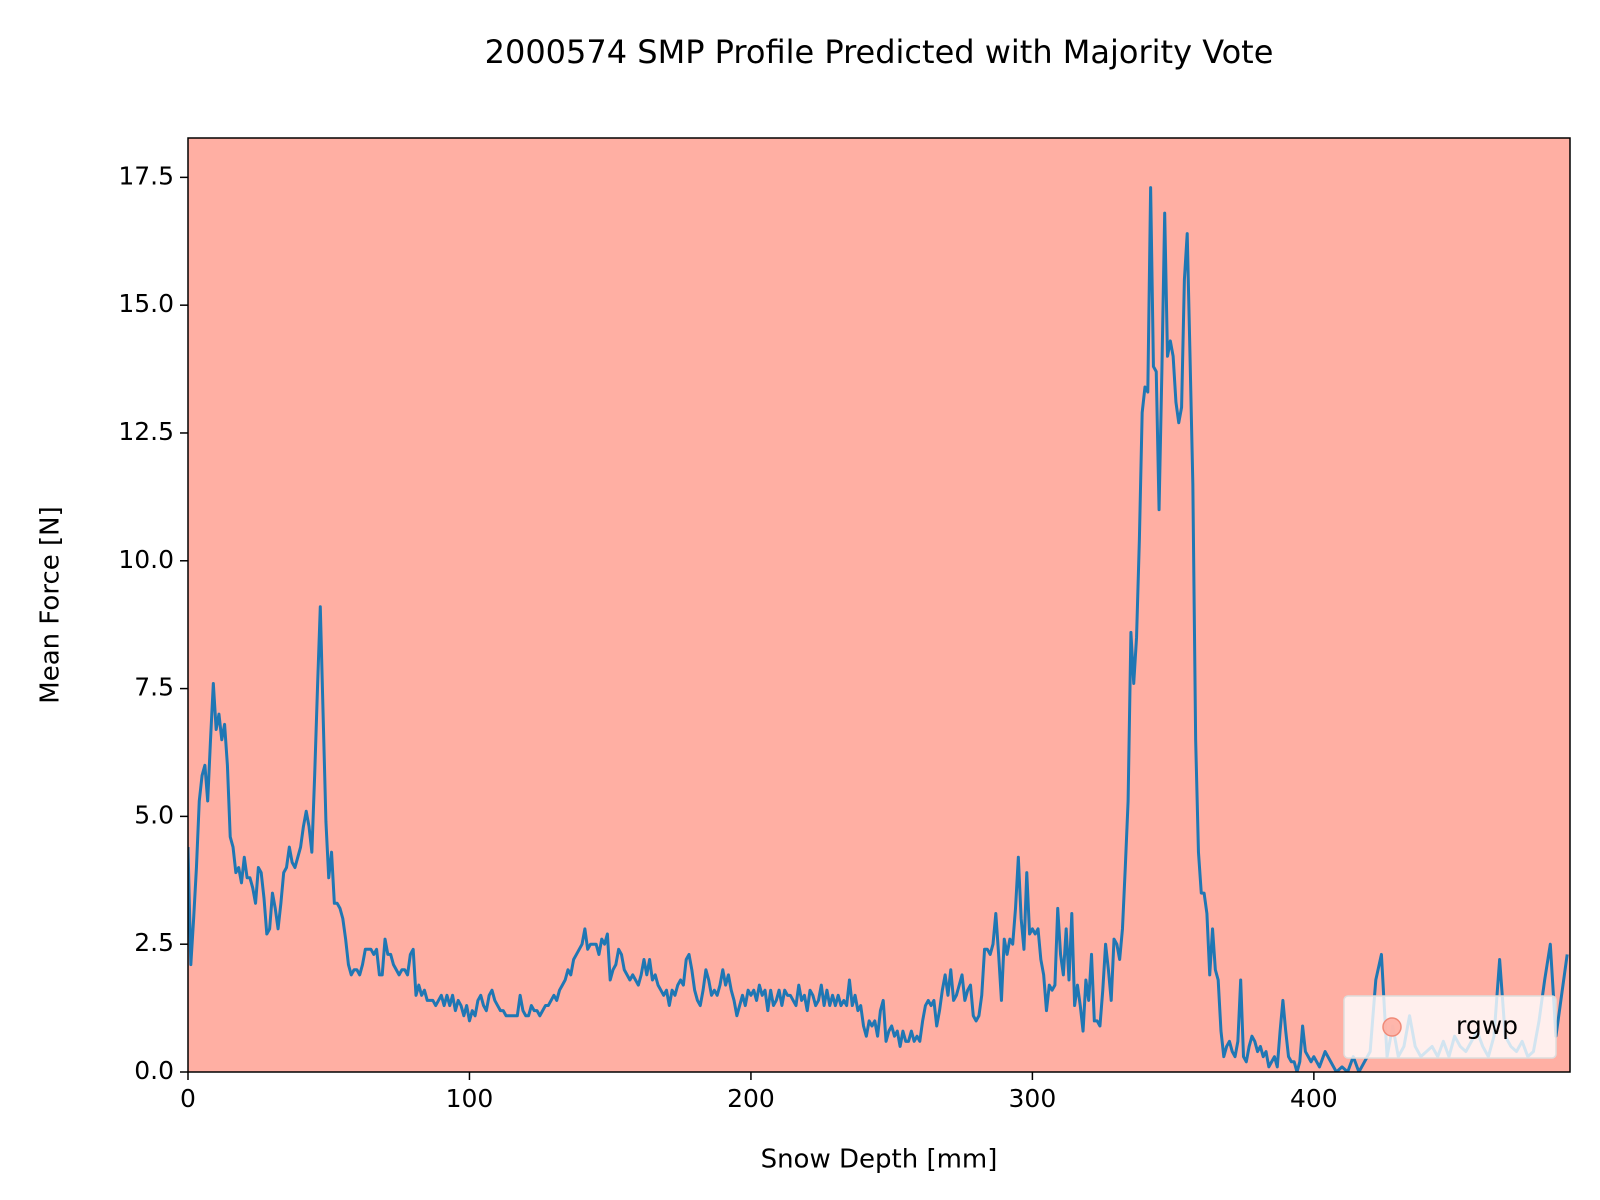  I want to click on y-tick-label: 10.0, so click(146, 559).